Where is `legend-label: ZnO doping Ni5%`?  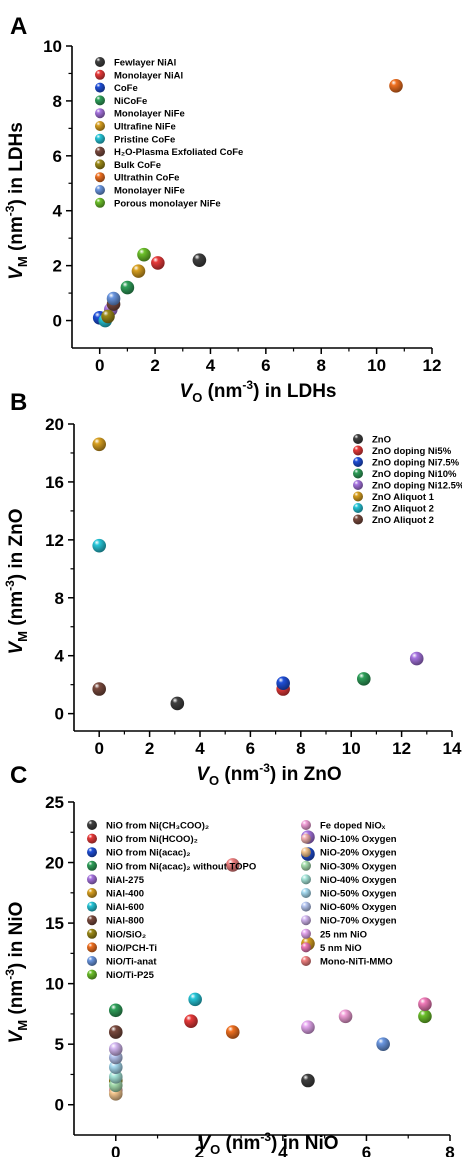 legend-label: ZnO doping Ni5% is located at coordinates (412, 451).